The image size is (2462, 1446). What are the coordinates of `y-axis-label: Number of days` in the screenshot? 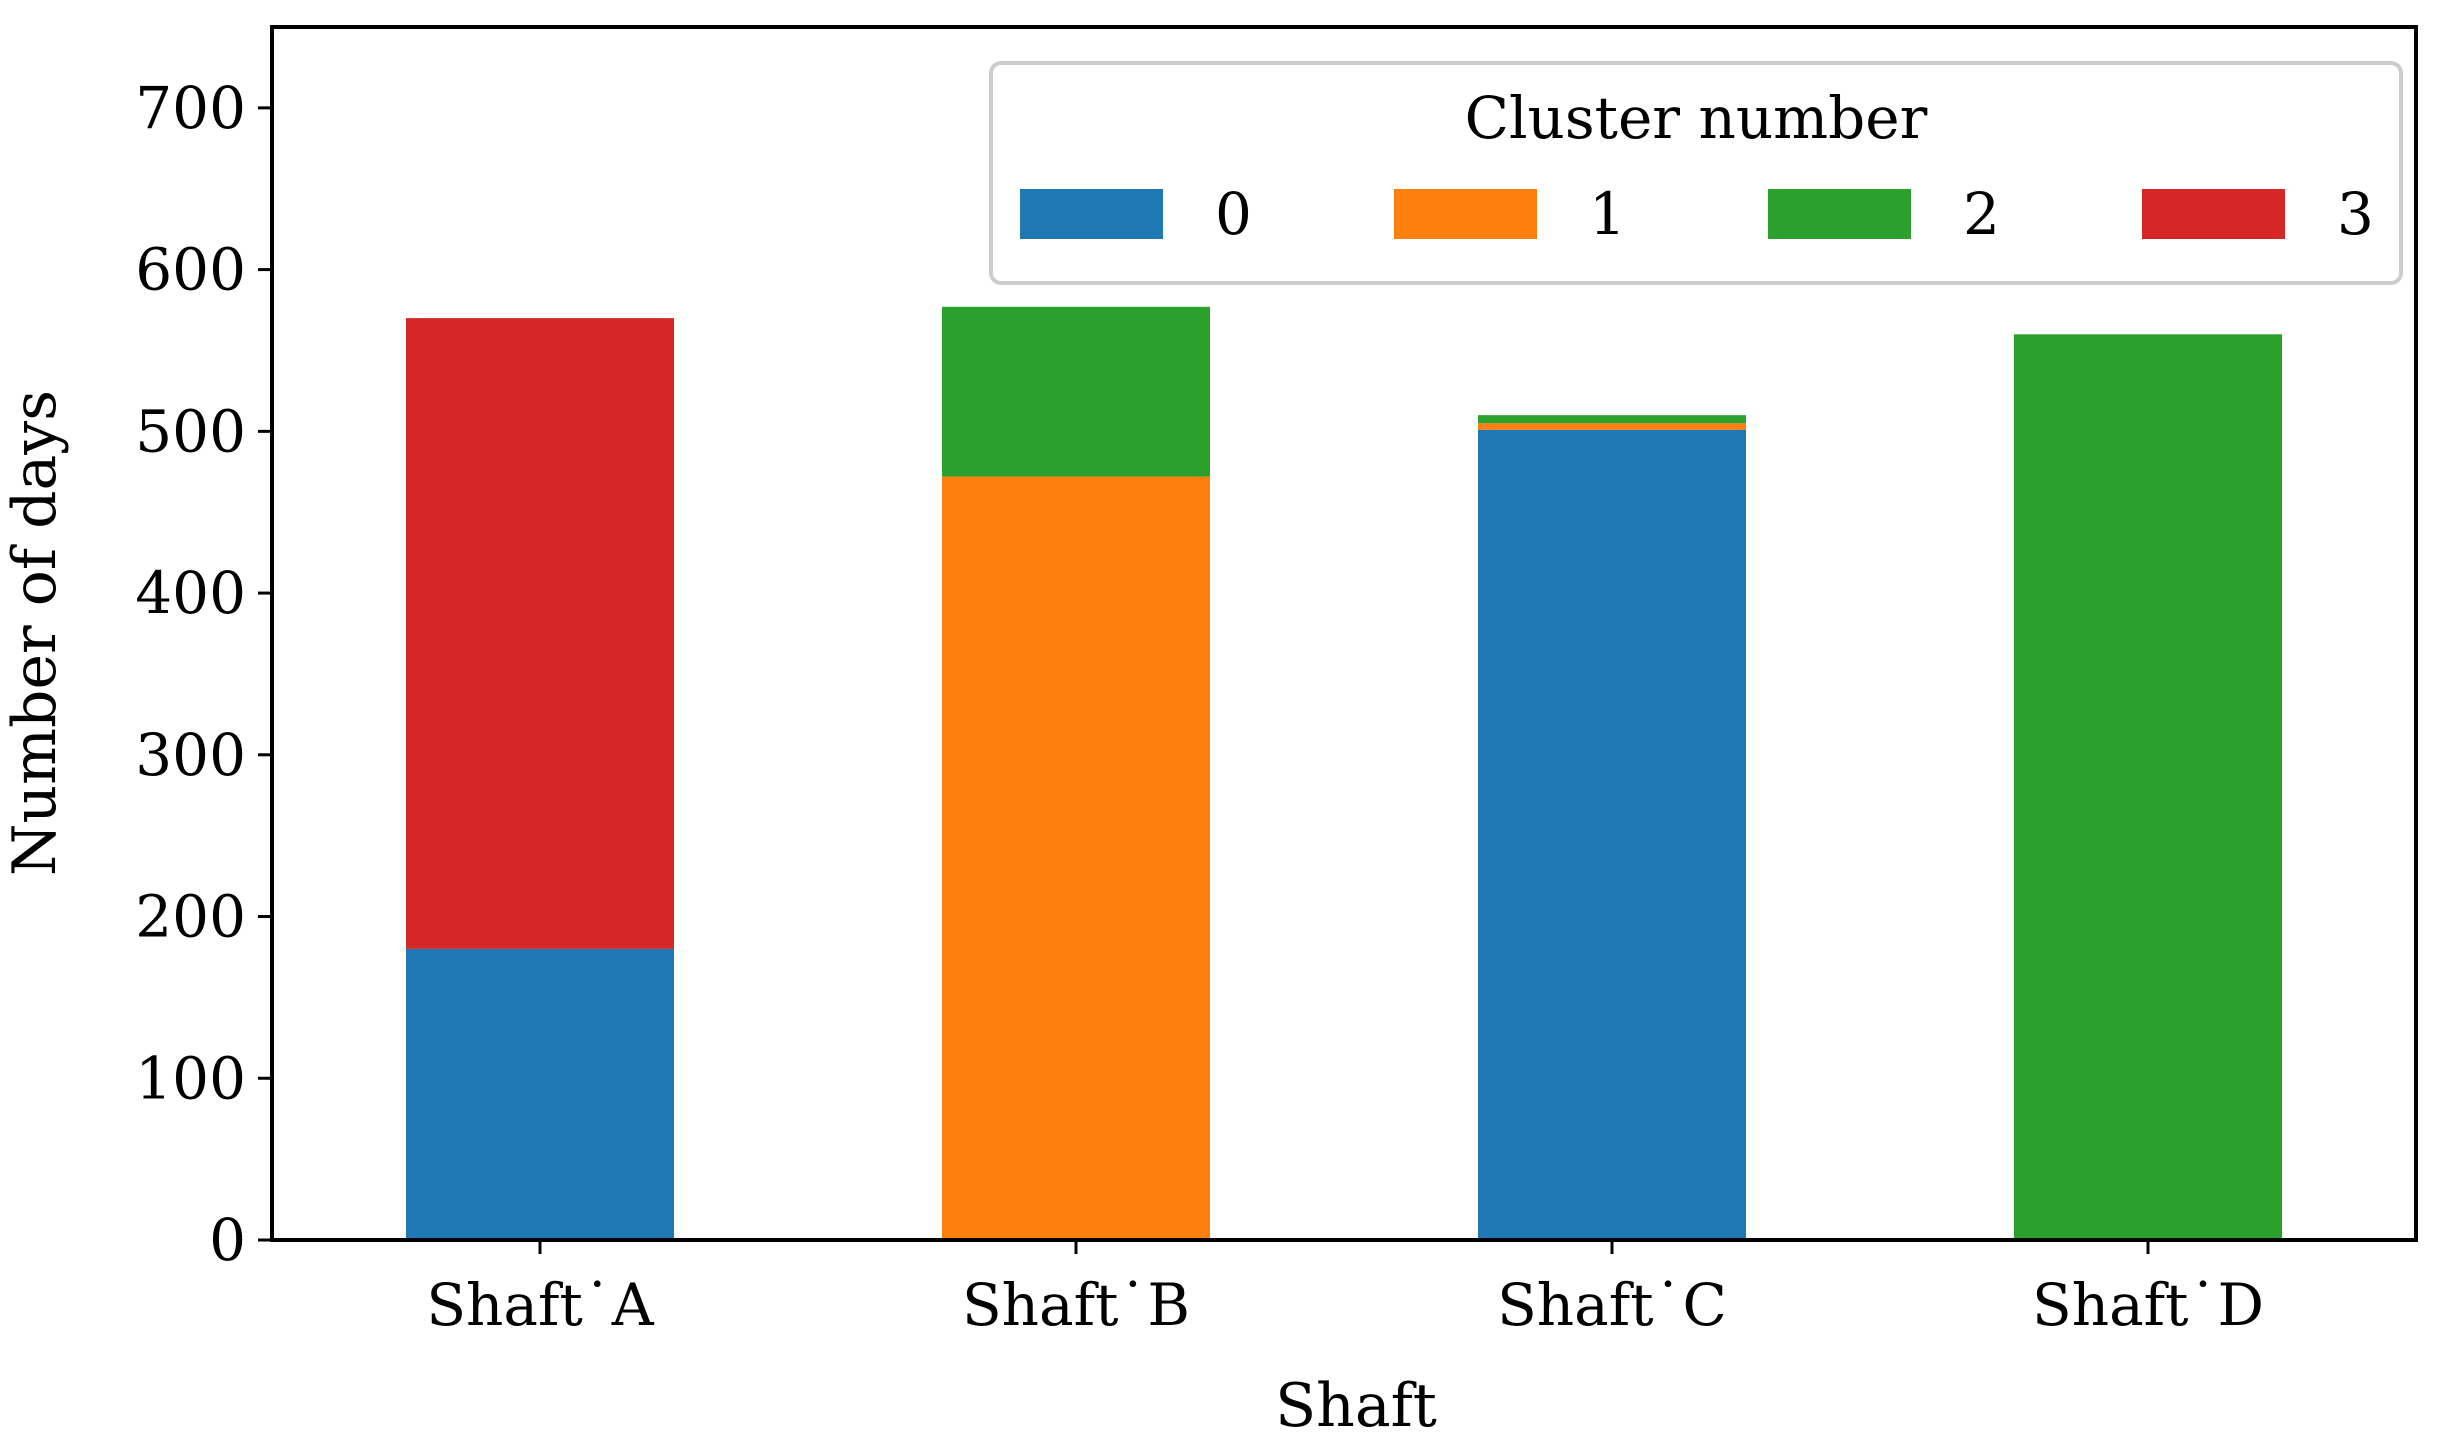 It's located at (35, 633).